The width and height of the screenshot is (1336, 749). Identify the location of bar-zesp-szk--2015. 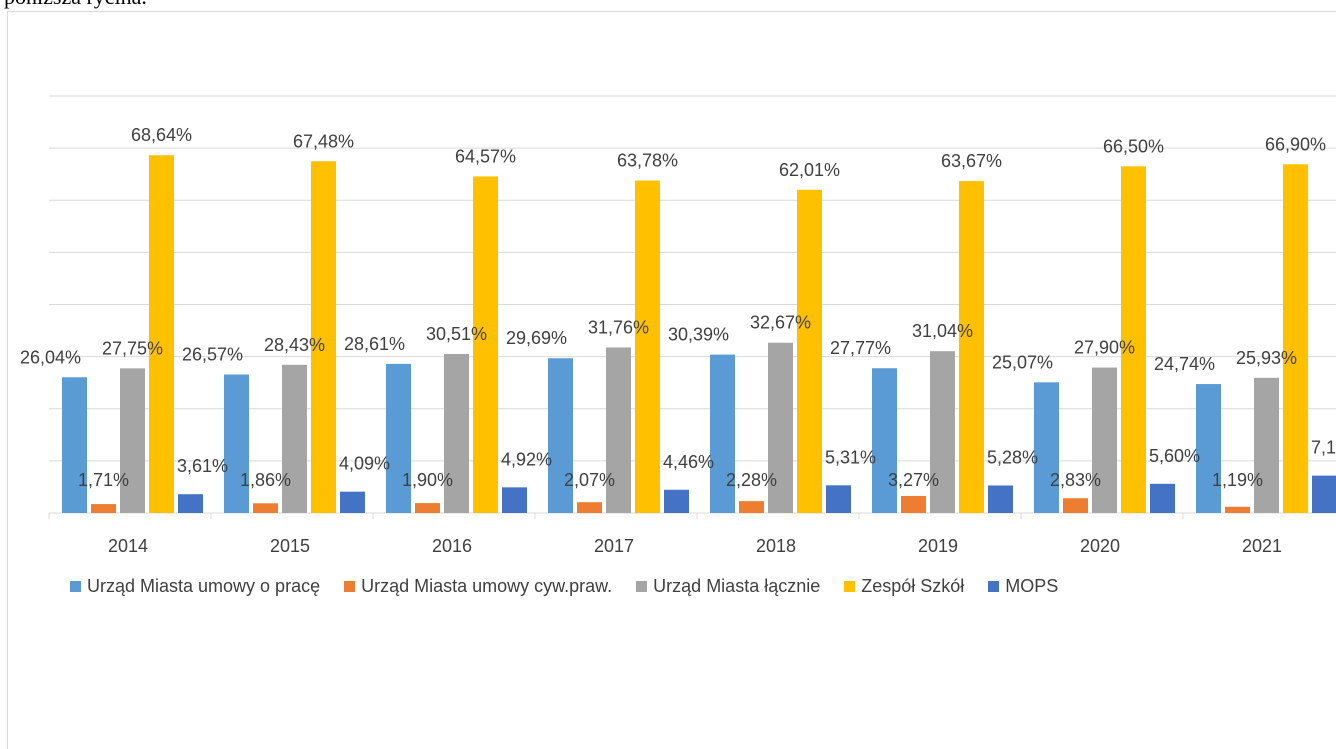
(323, 337).